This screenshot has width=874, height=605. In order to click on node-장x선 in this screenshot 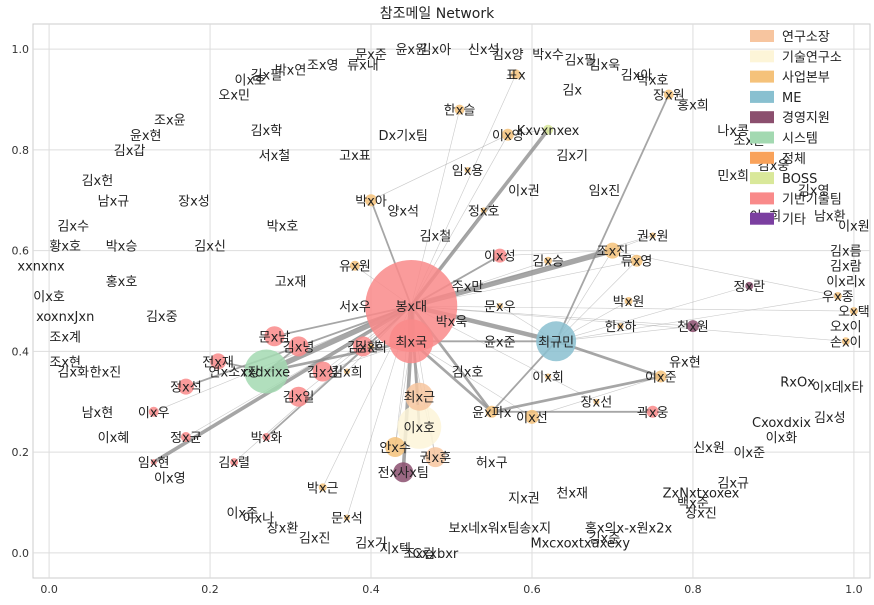, I will do `click(596, 401)`.